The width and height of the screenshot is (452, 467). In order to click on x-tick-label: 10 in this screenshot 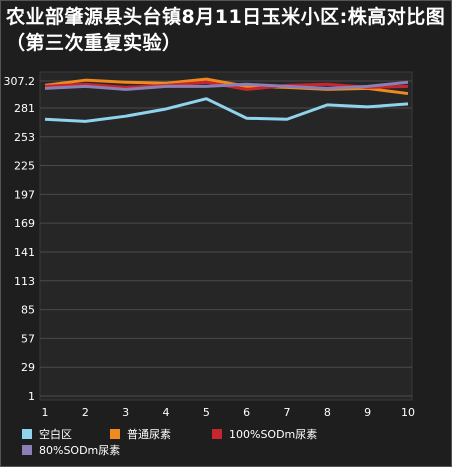, I will do `click(408, 412)`.